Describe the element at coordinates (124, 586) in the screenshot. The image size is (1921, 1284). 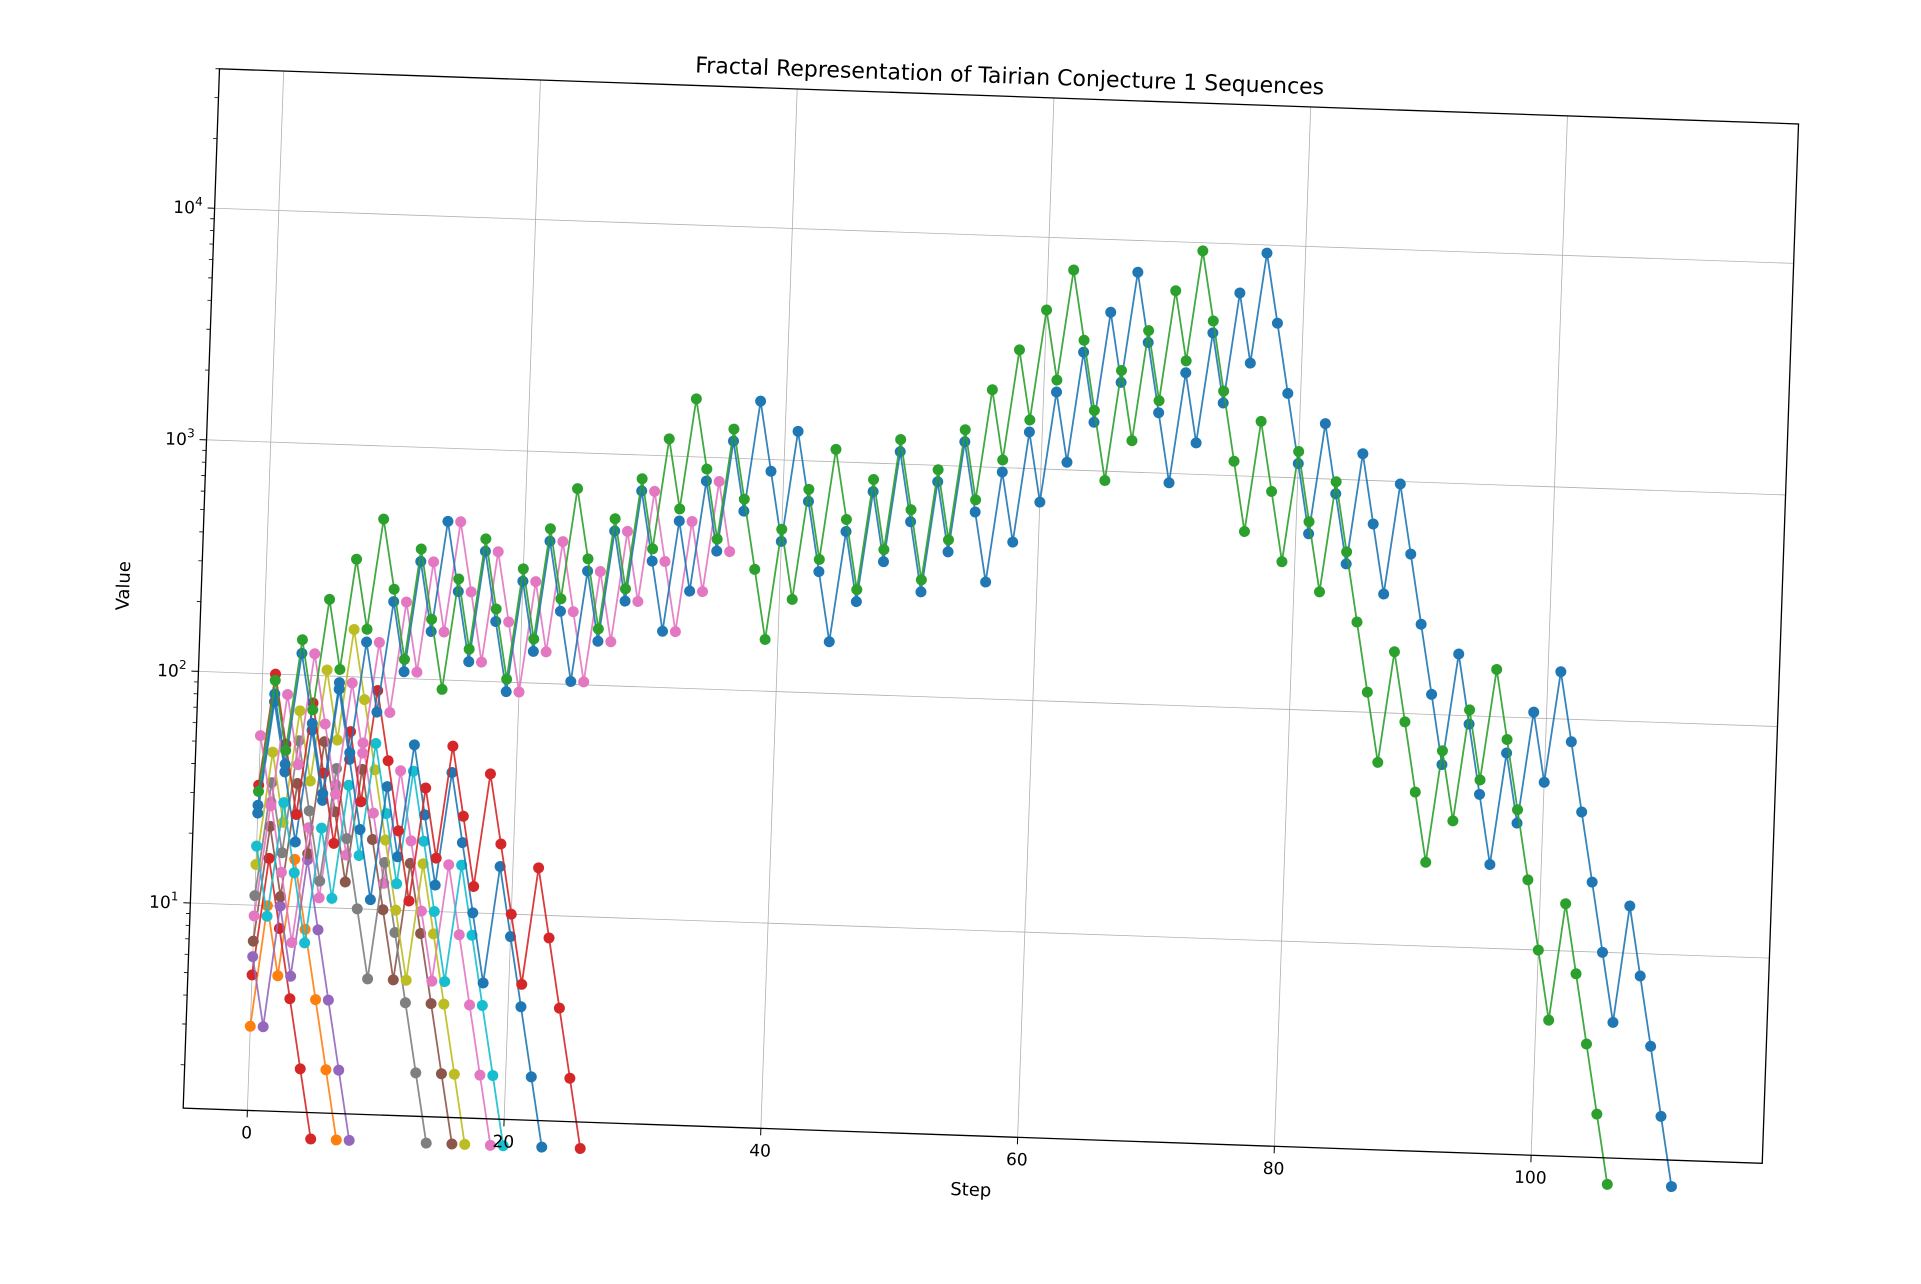
I see `y-axis-label: Value` at that location.